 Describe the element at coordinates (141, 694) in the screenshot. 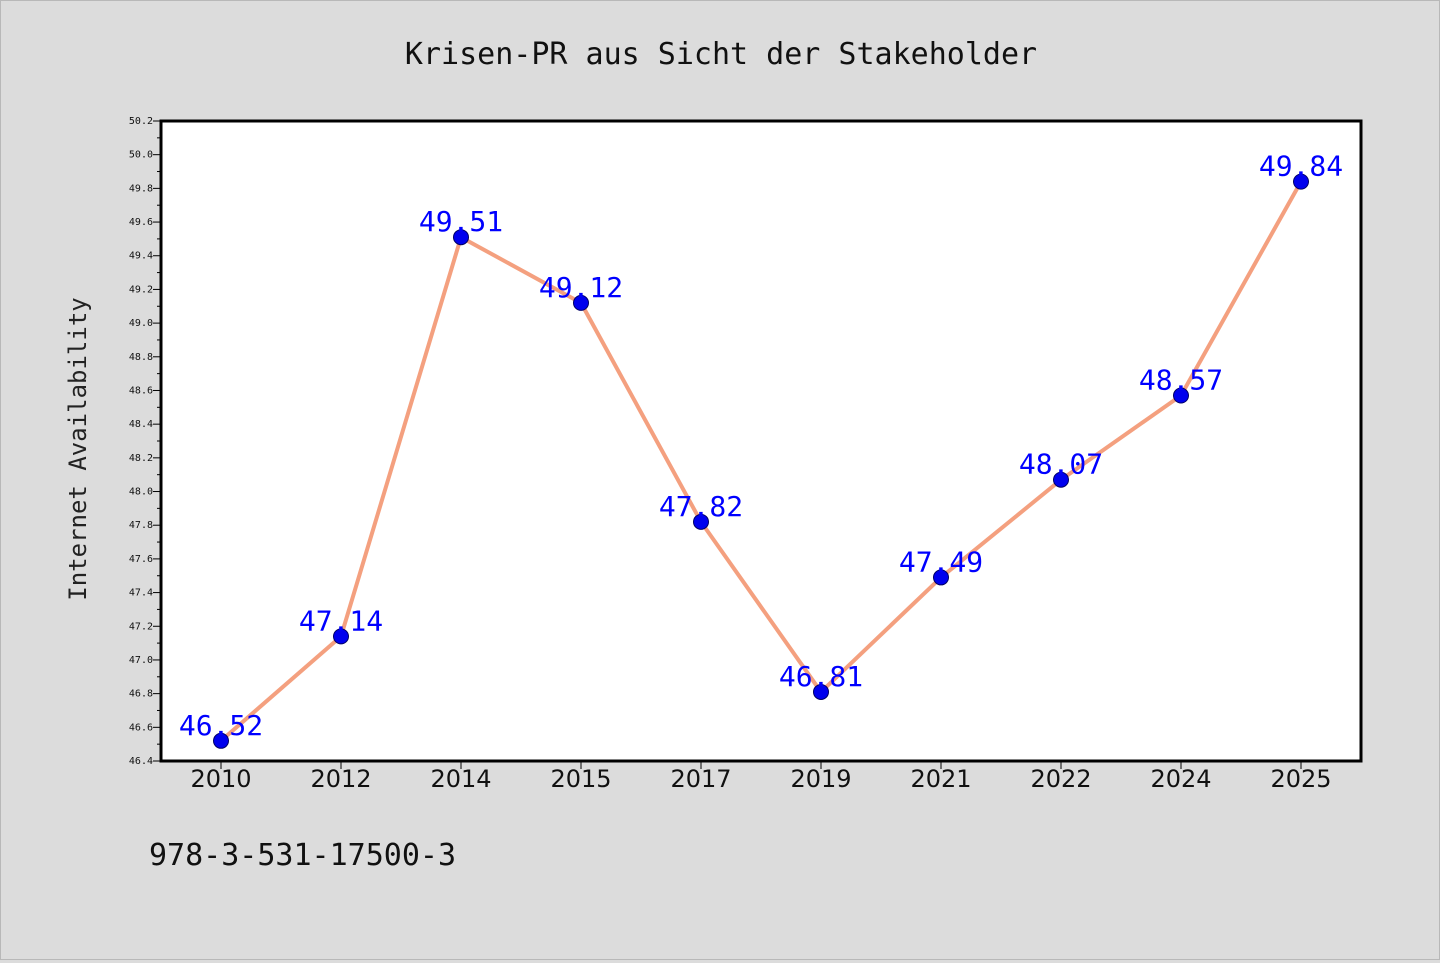

I see `y-tick-label: 46.8` at that location.